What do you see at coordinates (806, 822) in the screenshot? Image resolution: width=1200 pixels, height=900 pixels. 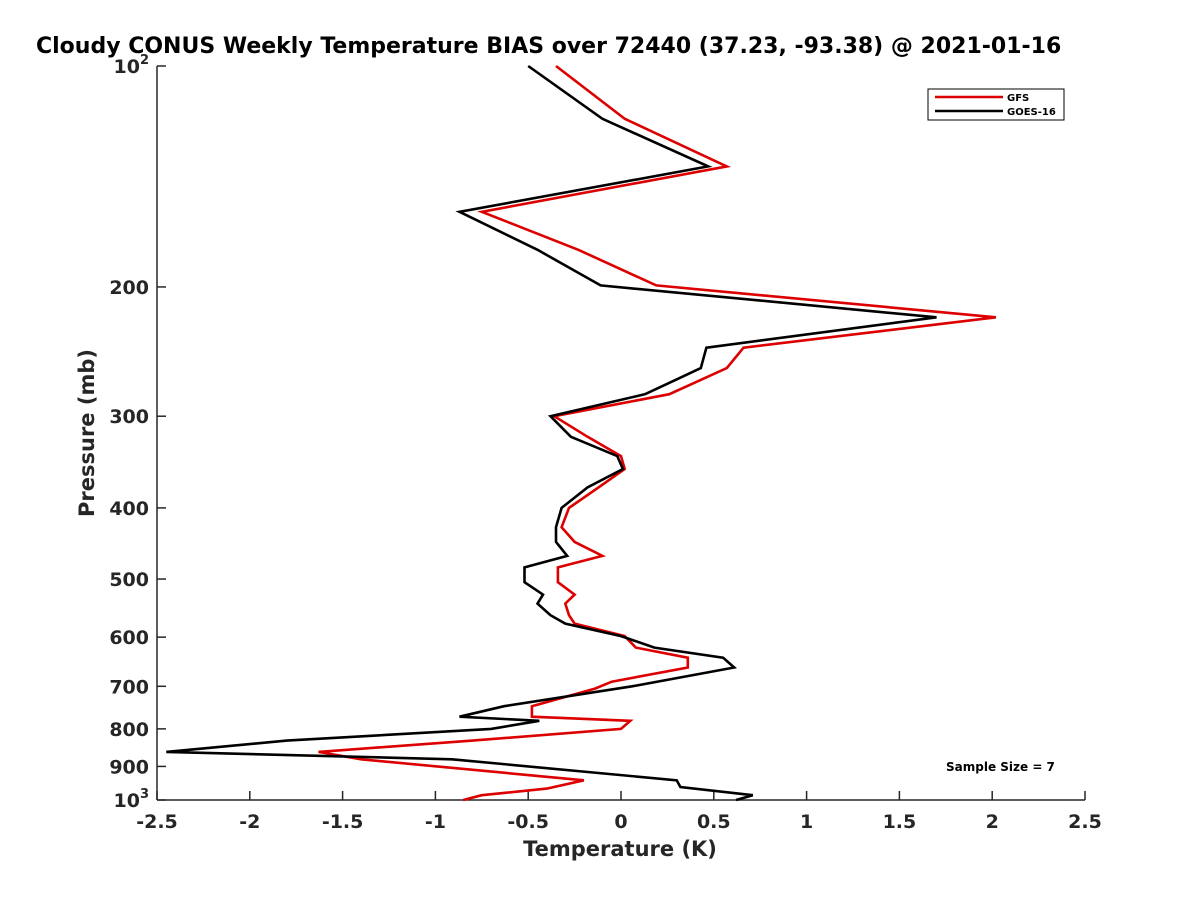 I see `x-tick-label: 1` at bounding box center [806, 822].